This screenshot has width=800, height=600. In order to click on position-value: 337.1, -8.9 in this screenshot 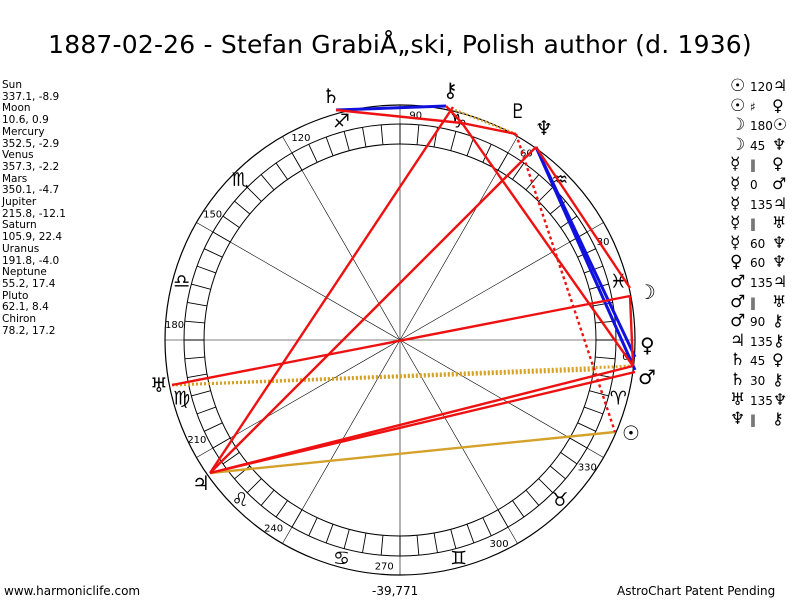, I will do `click(31, 96)`.